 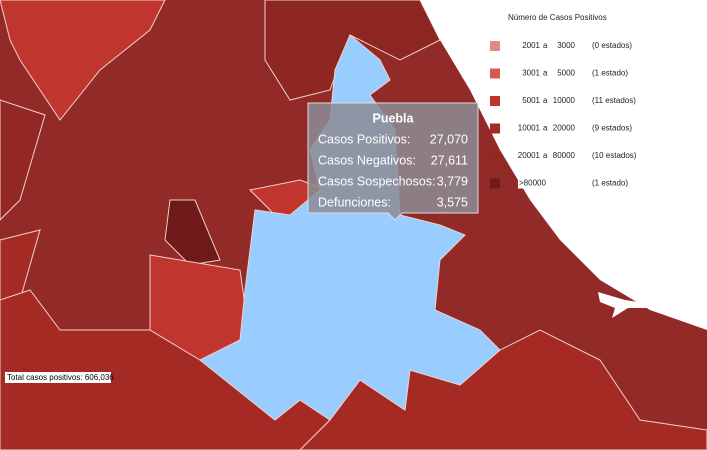 What do you see at coordinates (354, 202) in the screenshot?
I see `tooltip-label: Defunciones:` at bounding box center [354, 202].